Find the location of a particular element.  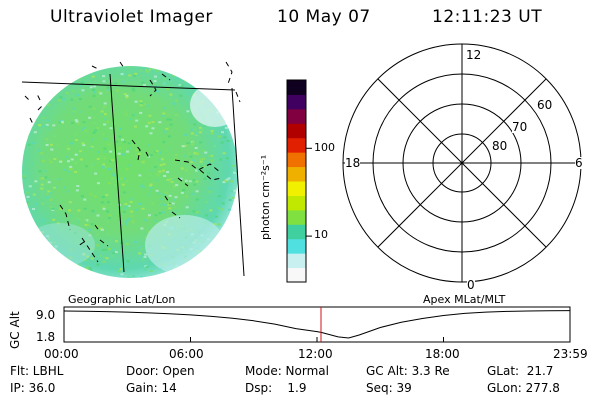

gc-altitude-line is located at coordinates (316, 324).